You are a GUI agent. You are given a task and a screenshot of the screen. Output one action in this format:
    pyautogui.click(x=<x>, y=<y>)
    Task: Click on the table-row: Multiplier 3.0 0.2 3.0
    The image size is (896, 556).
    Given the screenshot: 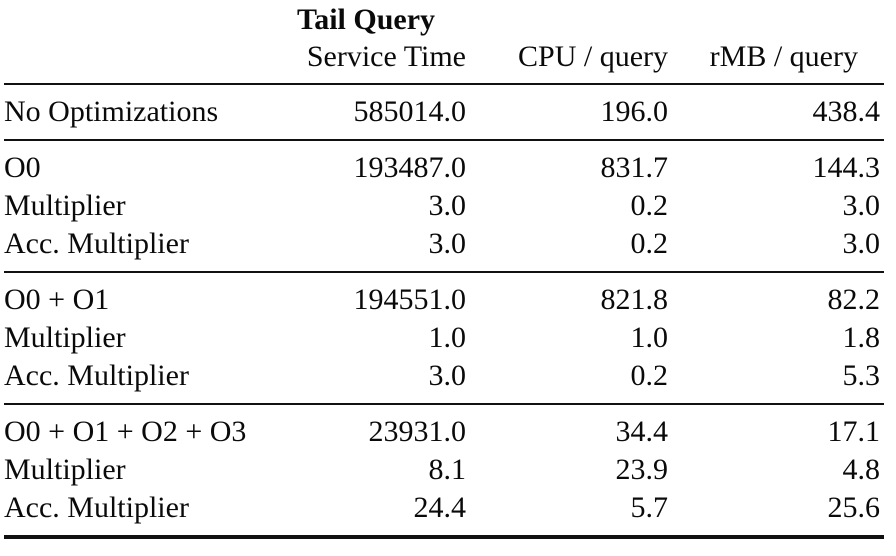 What is the action you would take?
    pyautogui.click(x=444, y=206)
    